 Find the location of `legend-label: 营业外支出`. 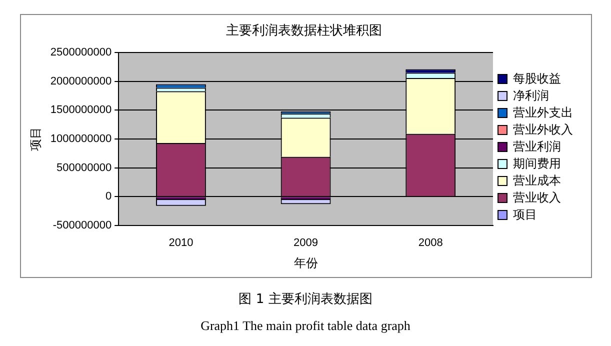

legend-label: 营业外支出 is located at coordinates (543, 112).